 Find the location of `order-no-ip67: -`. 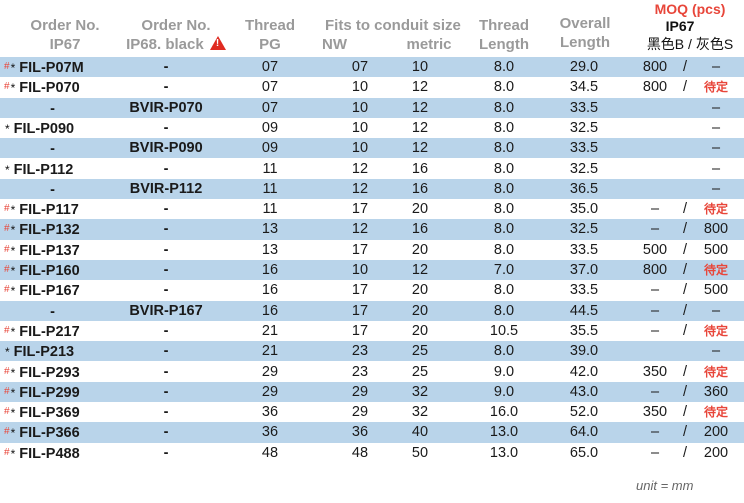

order-no-ip67: - is located at coordinates (52, 189).